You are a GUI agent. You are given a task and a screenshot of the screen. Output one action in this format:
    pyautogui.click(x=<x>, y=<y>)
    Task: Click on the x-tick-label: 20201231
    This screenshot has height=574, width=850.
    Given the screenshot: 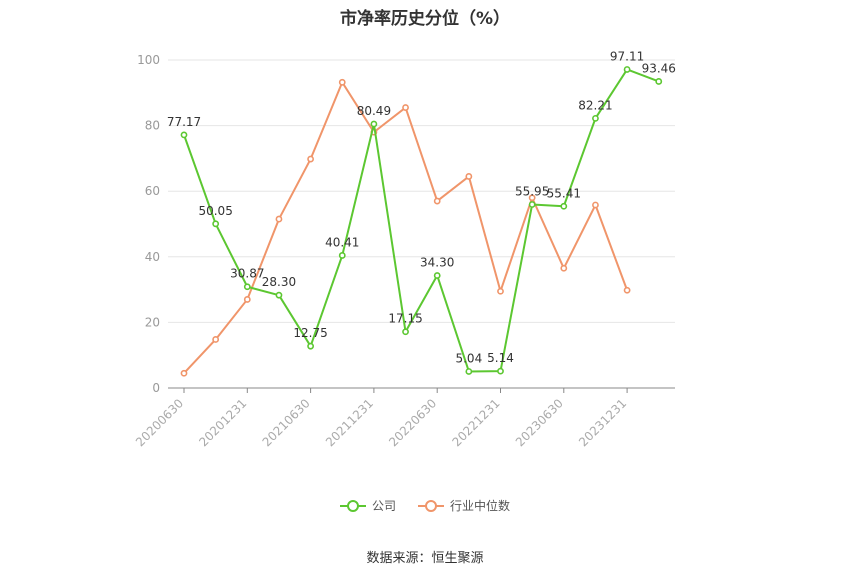 What is the action you would take?
    pyautogui.click(x=222, y=422)
    